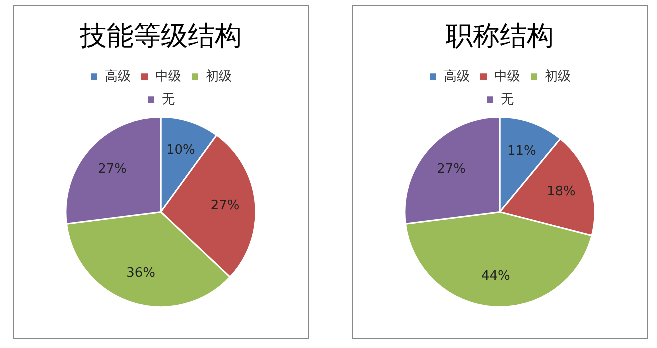 This screenshot has height=348, width=657. I want to click on data-label: 36%, so click(141, 274).